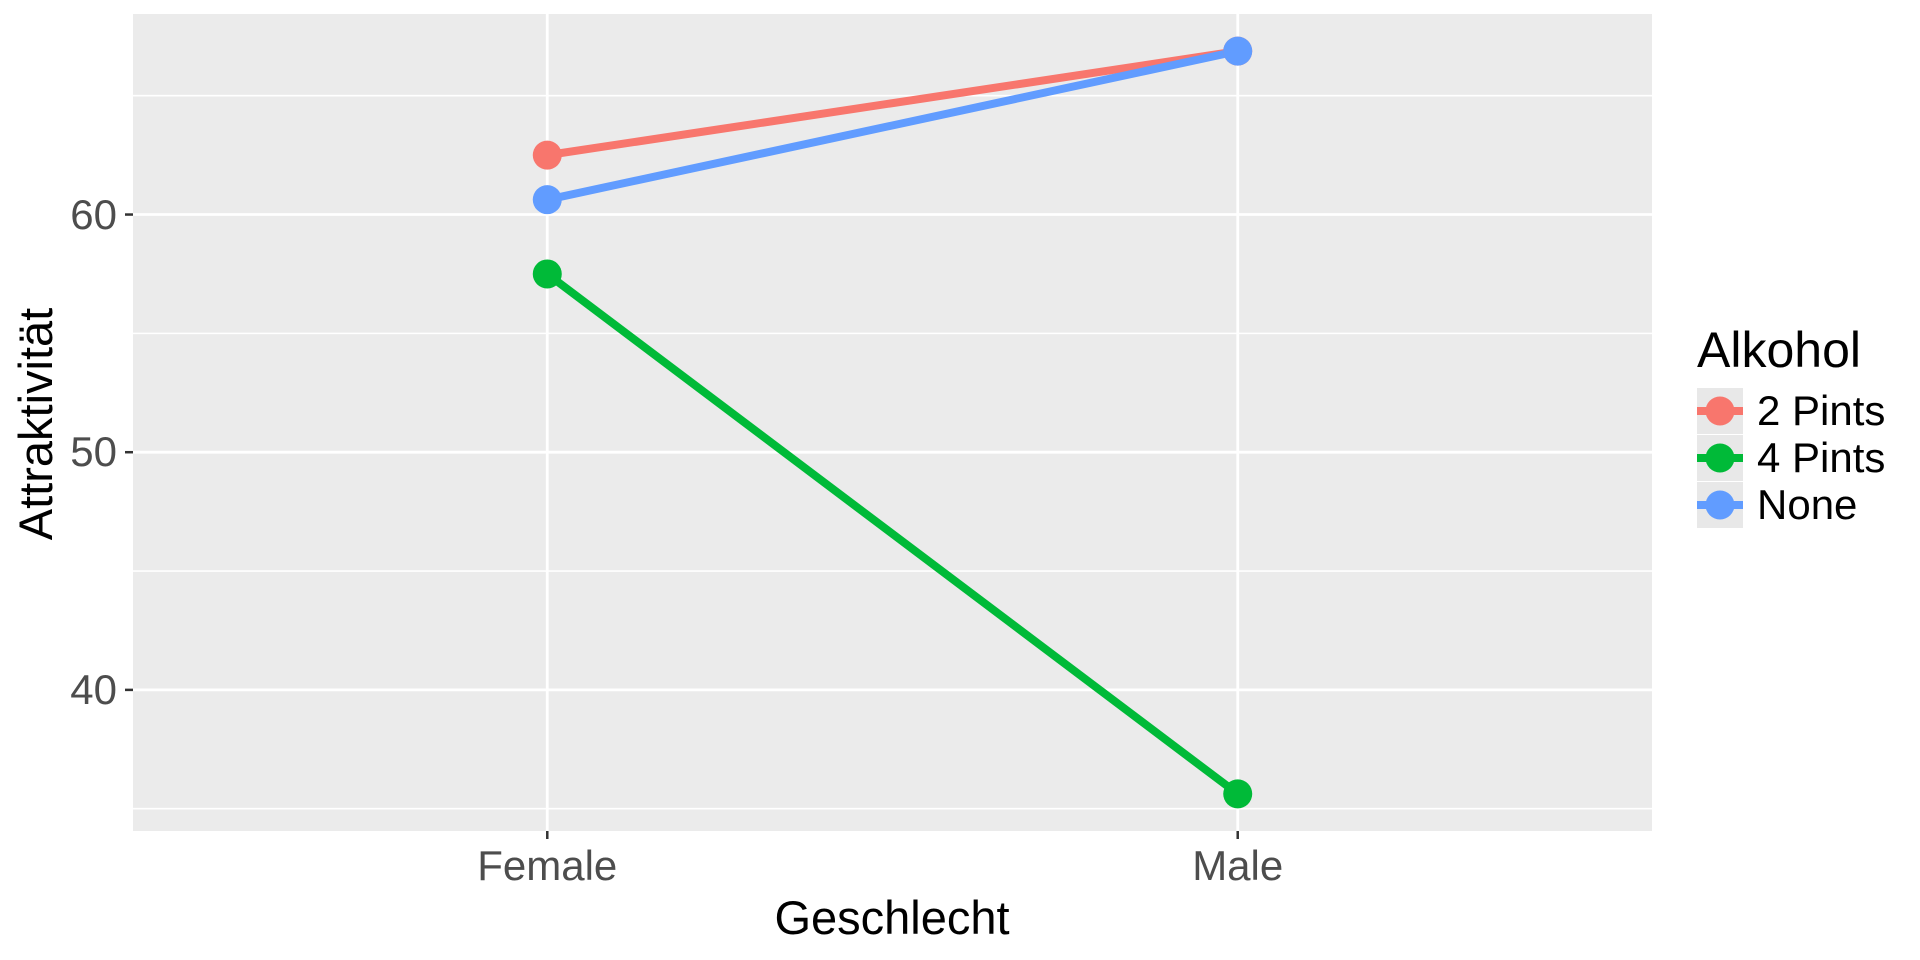  I want to click on legend-item-4-pints: 4 Pints, so click(1791, 457).